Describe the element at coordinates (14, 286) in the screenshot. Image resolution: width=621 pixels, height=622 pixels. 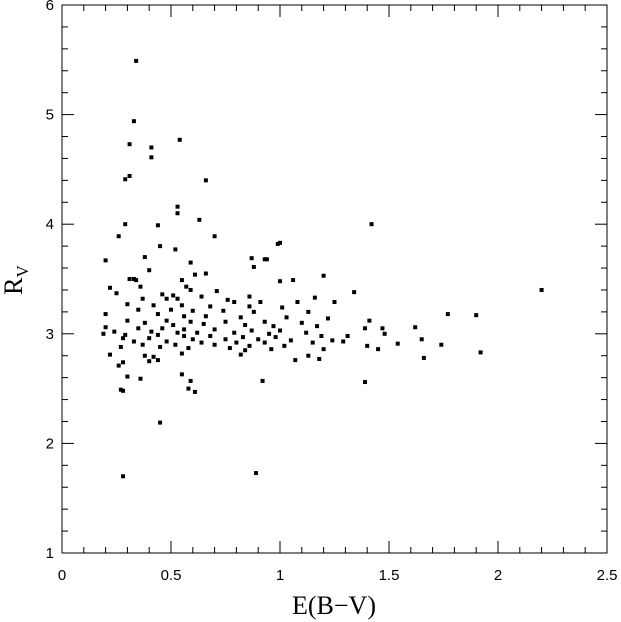
I see `y-axis-title-main: R` at that location.